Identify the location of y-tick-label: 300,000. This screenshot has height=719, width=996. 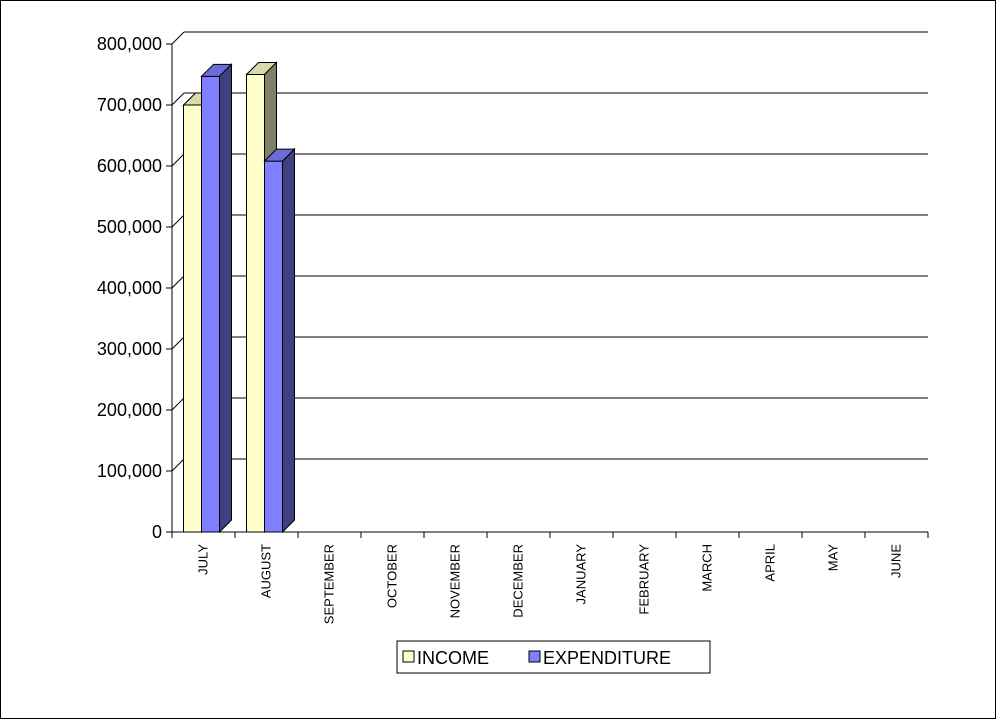
(129, 349).